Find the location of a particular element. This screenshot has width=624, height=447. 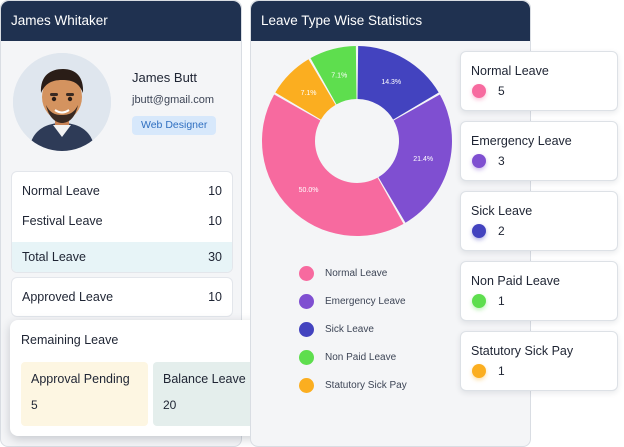

approved-leave-row: Approved Leave 10 is located at coordinates (122, 297).